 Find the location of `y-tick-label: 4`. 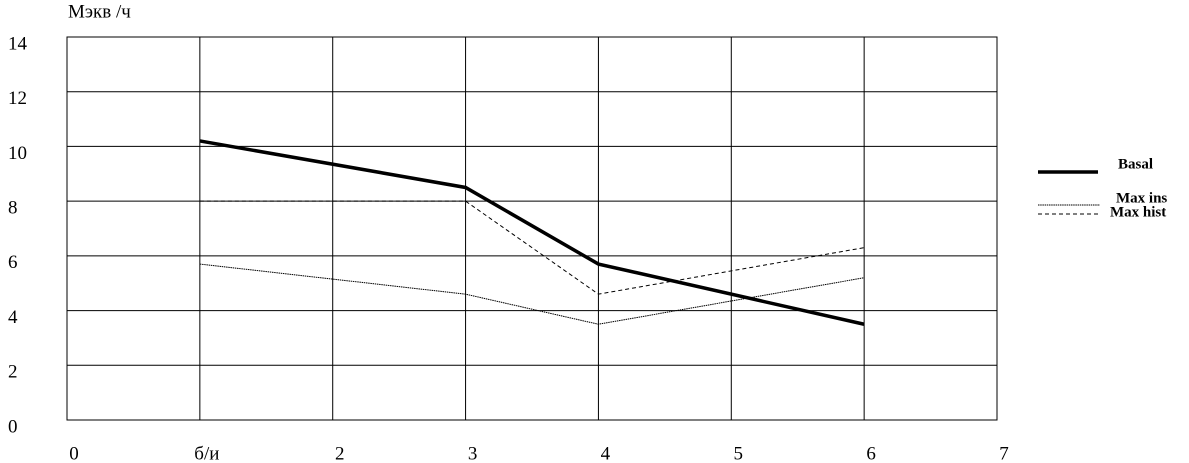

y-tick-label: 4 is located at coordinates (13, 317).